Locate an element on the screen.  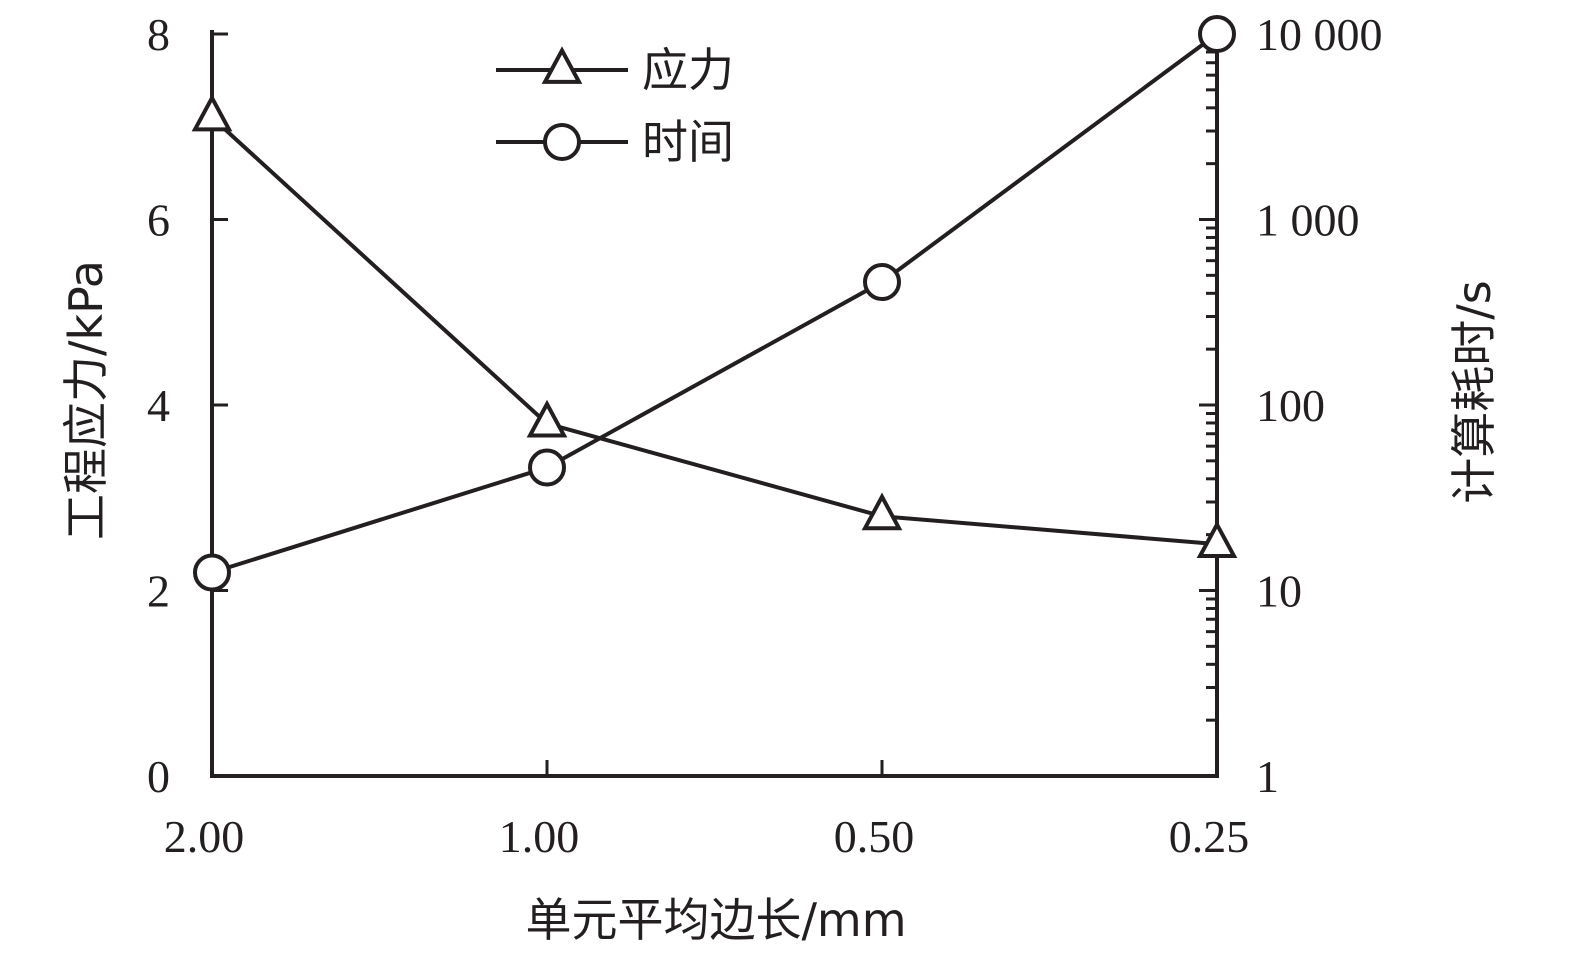
x-tick-label: 0.50 is located at coordinates (874, 836).